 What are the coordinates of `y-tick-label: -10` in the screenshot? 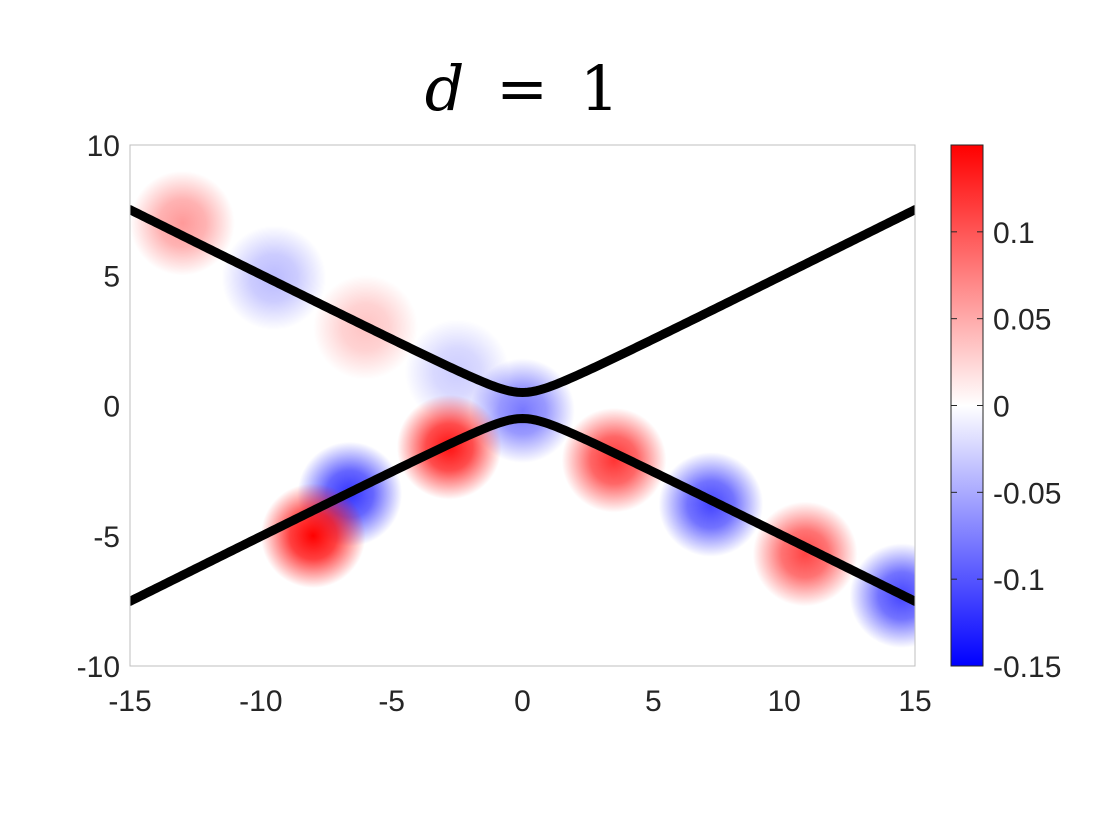 It's located at (98, 667).